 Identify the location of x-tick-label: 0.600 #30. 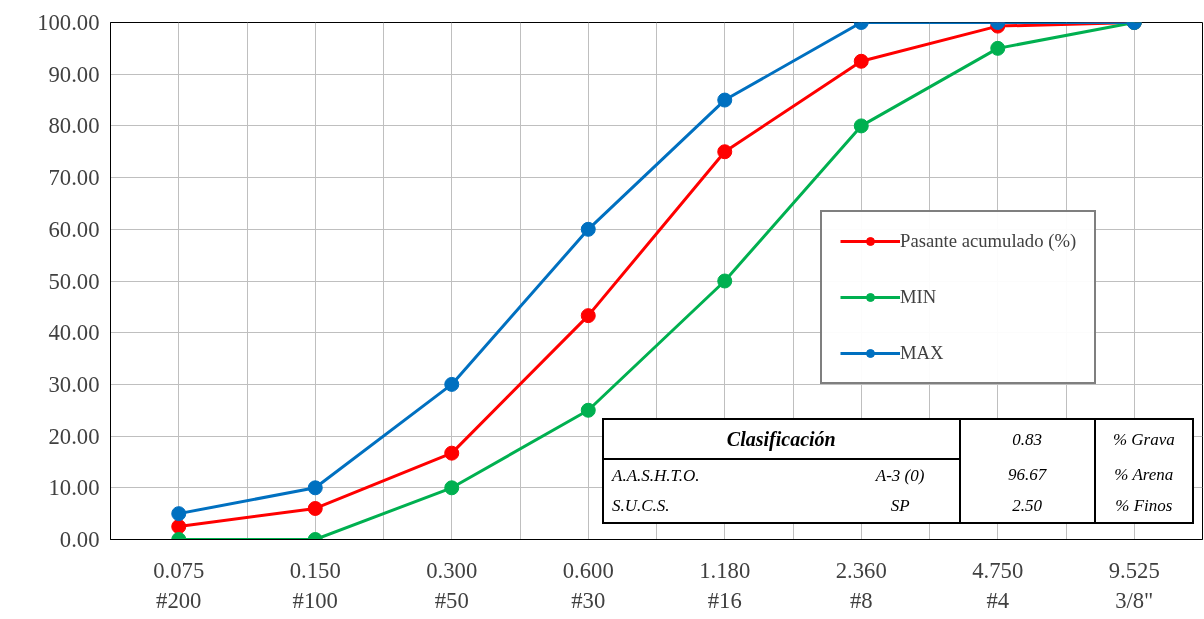
(588, 585).